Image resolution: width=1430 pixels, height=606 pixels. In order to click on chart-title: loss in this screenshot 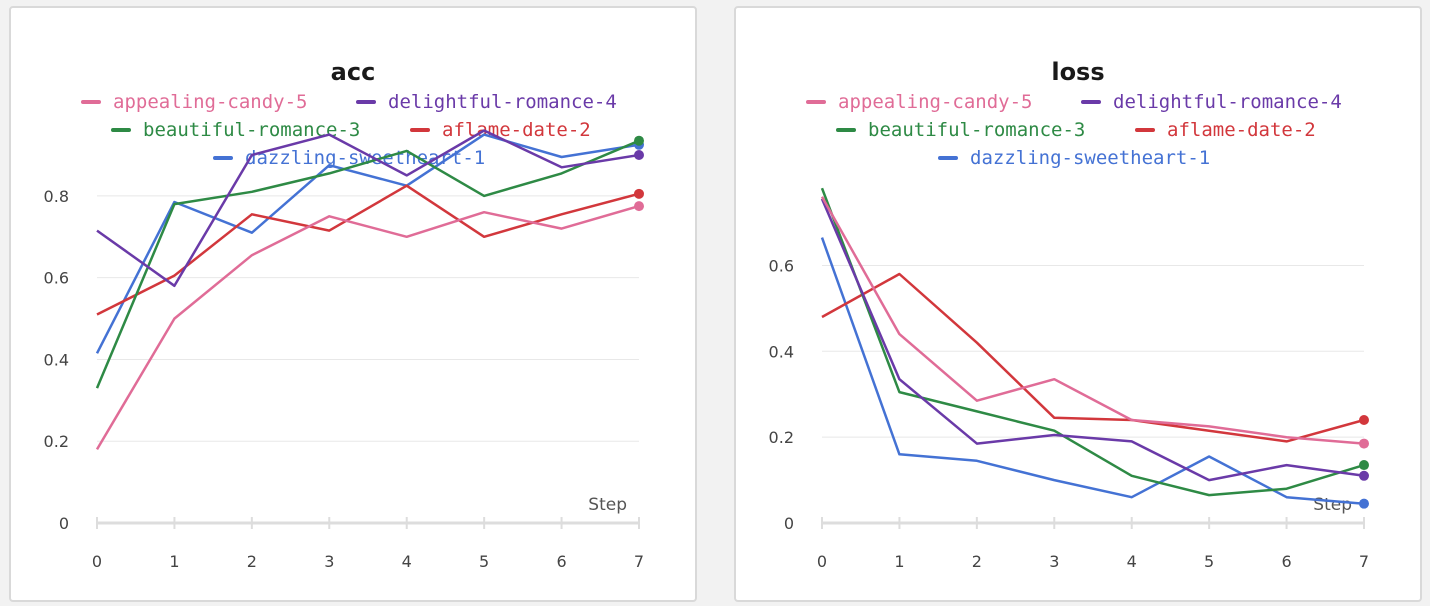, I will do `click(1078, 72)`.